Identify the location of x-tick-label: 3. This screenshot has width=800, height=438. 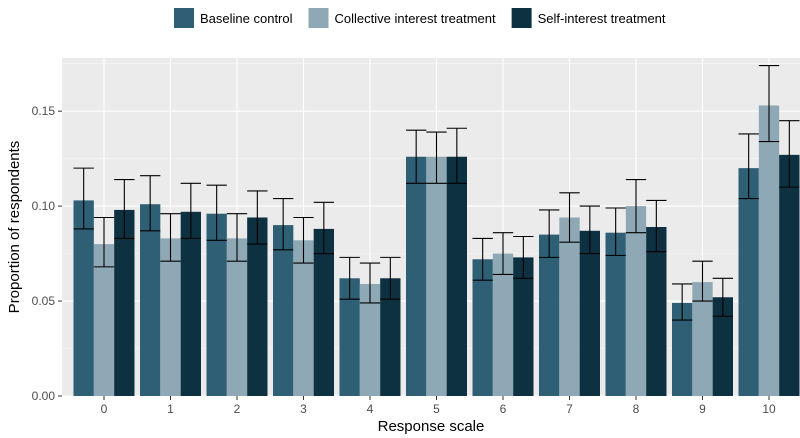
(303, 409).